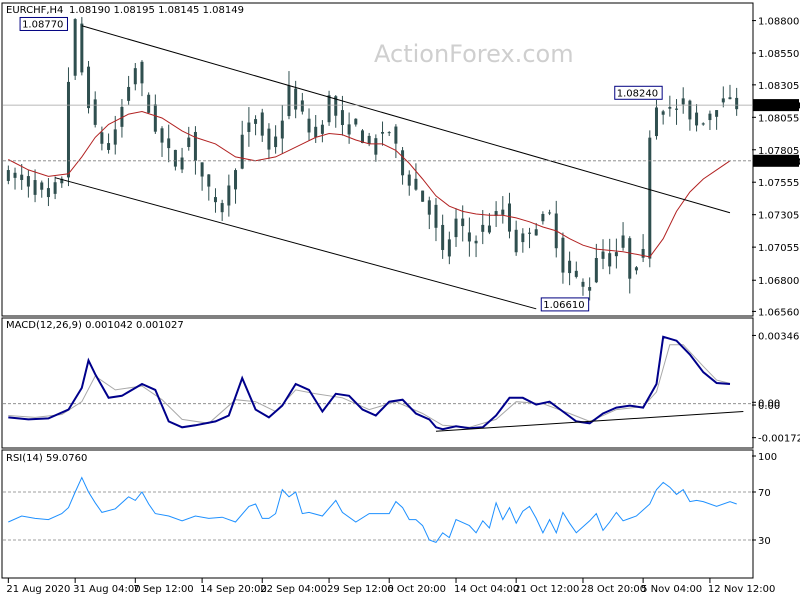  I want to click on price-callout-box, so click(638, 92).